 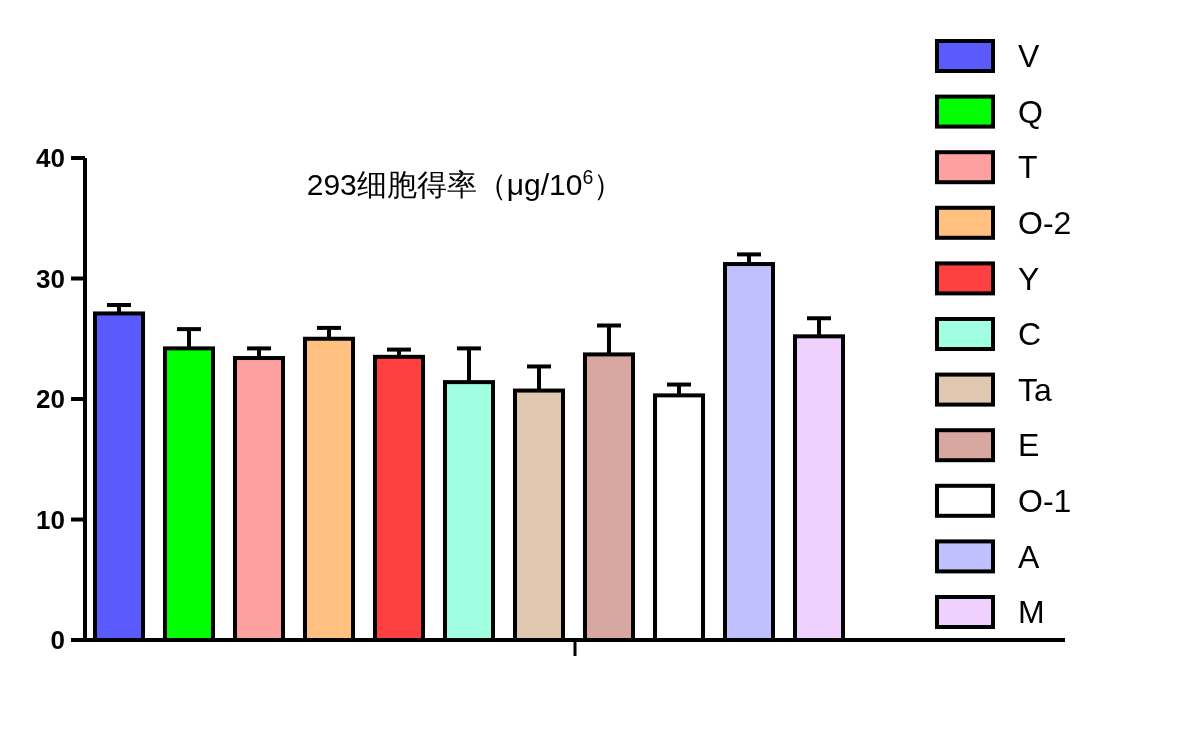 I want to click on legend-label: C, so click(x=1030, y=334).